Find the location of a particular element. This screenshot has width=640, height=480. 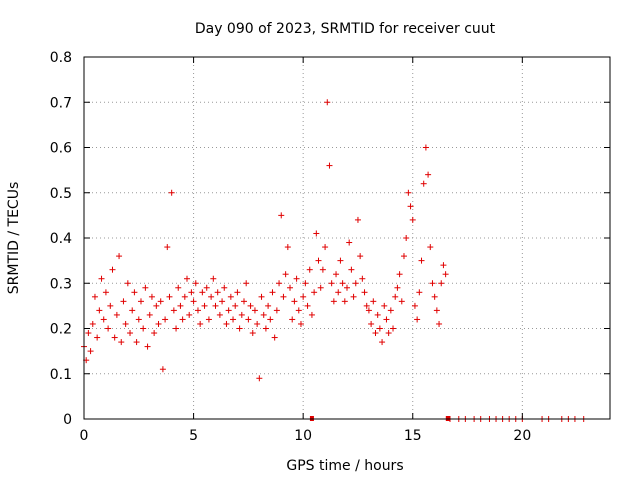

x-tick-label: 10 is located at coordinates (303, 436).